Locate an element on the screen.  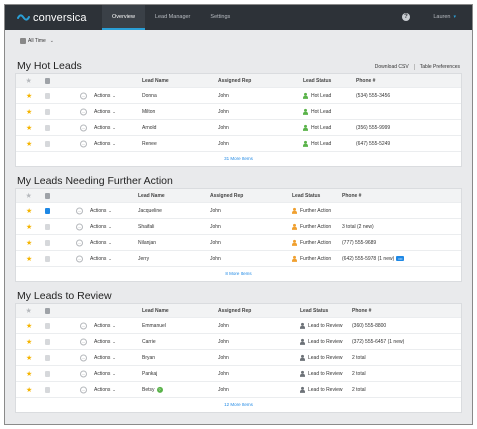
message-icon: ••• is located at coordinates (400, 258).